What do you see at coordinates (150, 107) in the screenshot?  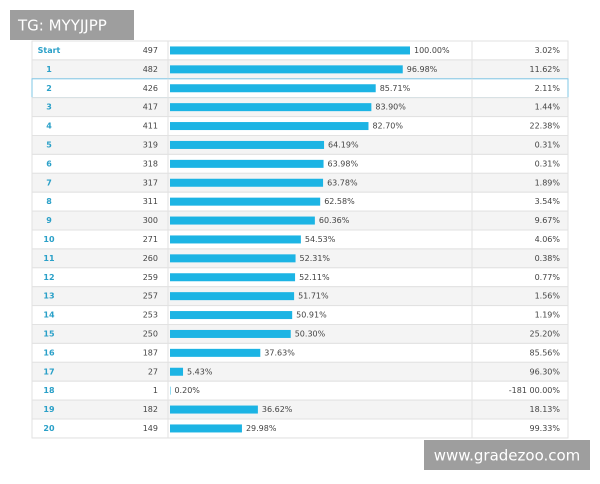 I see `count: 417` at bounding box center [150, 107].